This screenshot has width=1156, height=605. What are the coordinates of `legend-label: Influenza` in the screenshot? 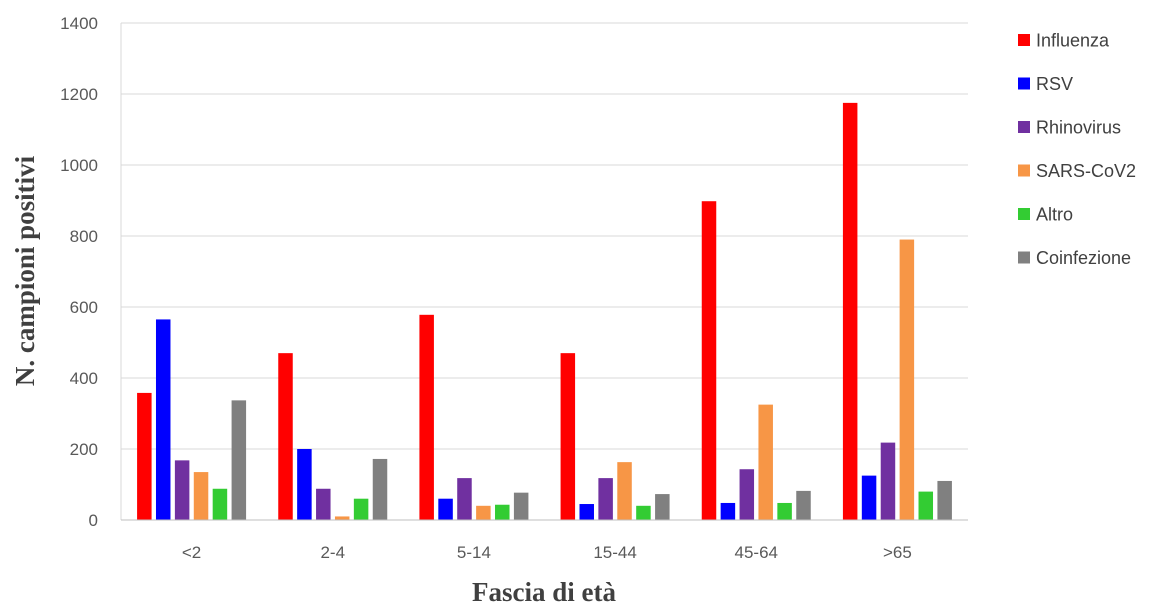 It's located at (1073, 41).